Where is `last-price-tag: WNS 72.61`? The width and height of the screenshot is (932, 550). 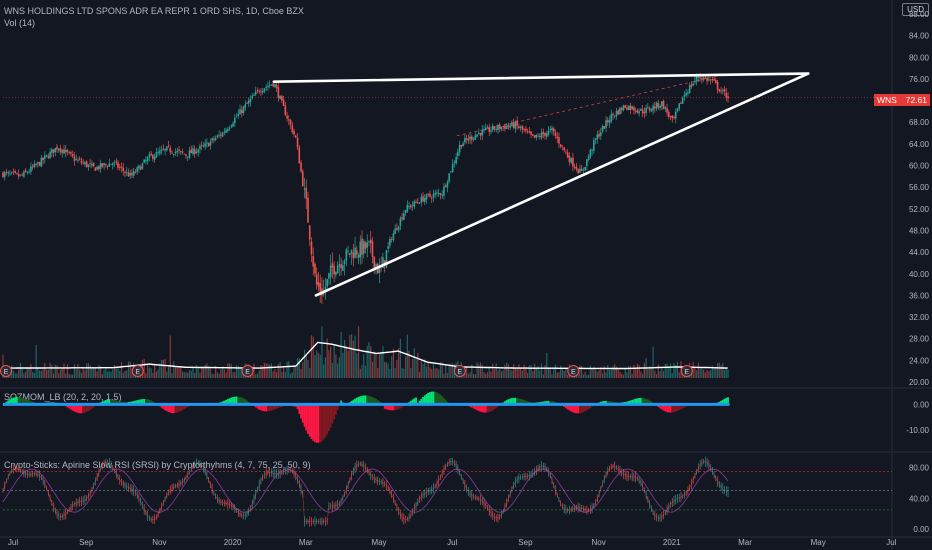
last-price-tag: WNS 72.61 is located at coordinates (902, 100).